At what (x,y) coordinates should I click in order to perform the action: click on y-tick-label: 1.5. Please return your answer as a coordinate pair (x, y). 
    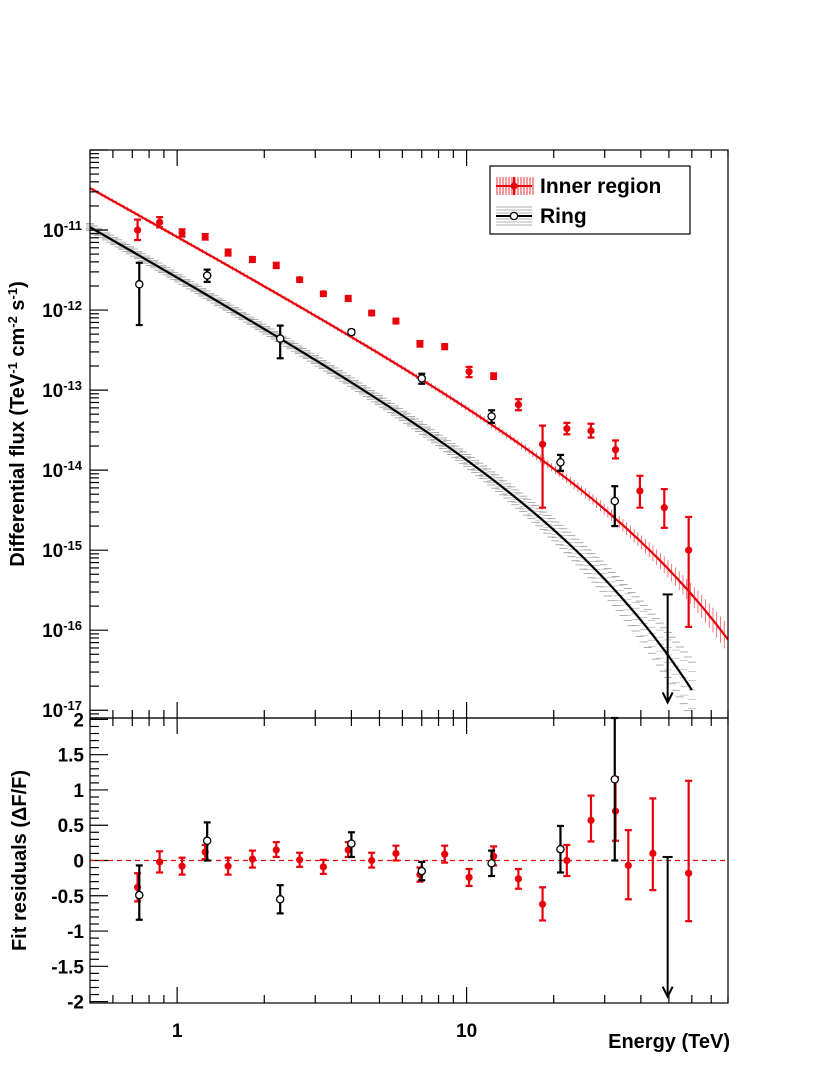
    Looking at the image, I should click on (71, 756).